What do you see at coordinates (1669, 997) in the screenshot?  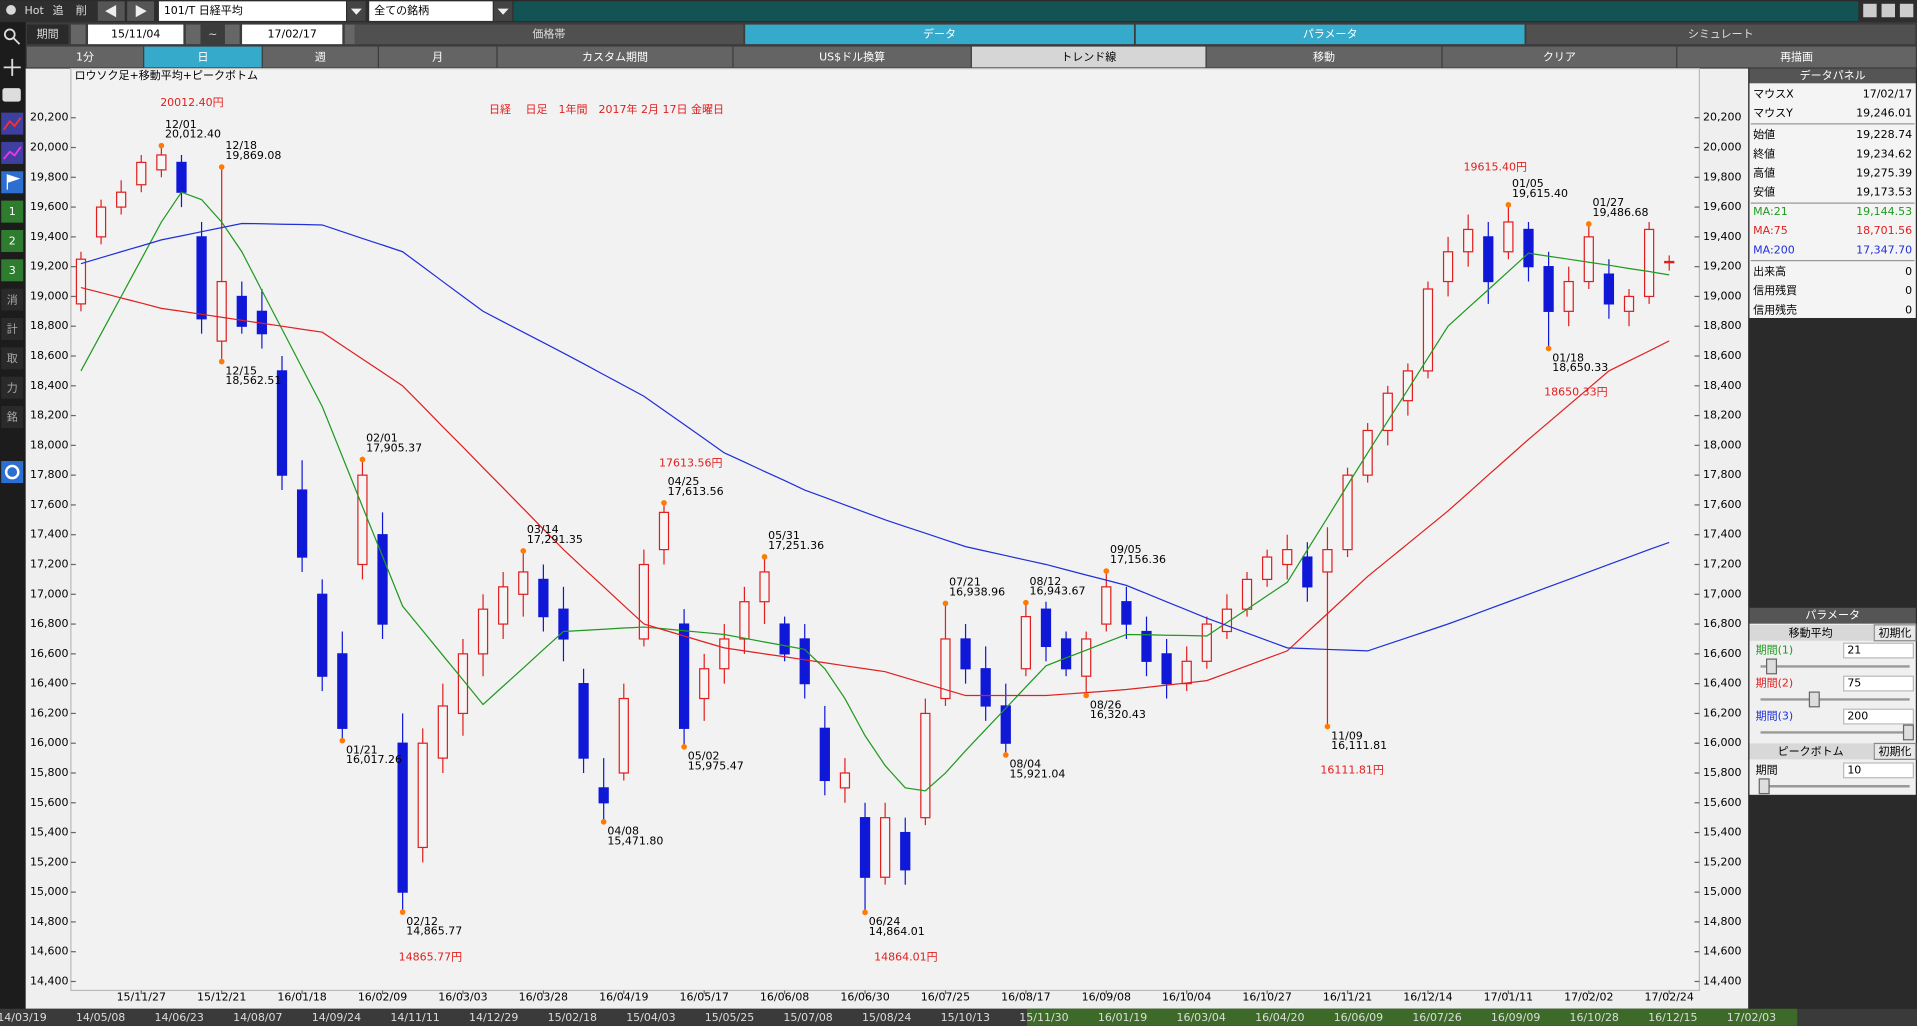 I see `x-tick-label: 17/02/24` at bounding box center [1669, 997].